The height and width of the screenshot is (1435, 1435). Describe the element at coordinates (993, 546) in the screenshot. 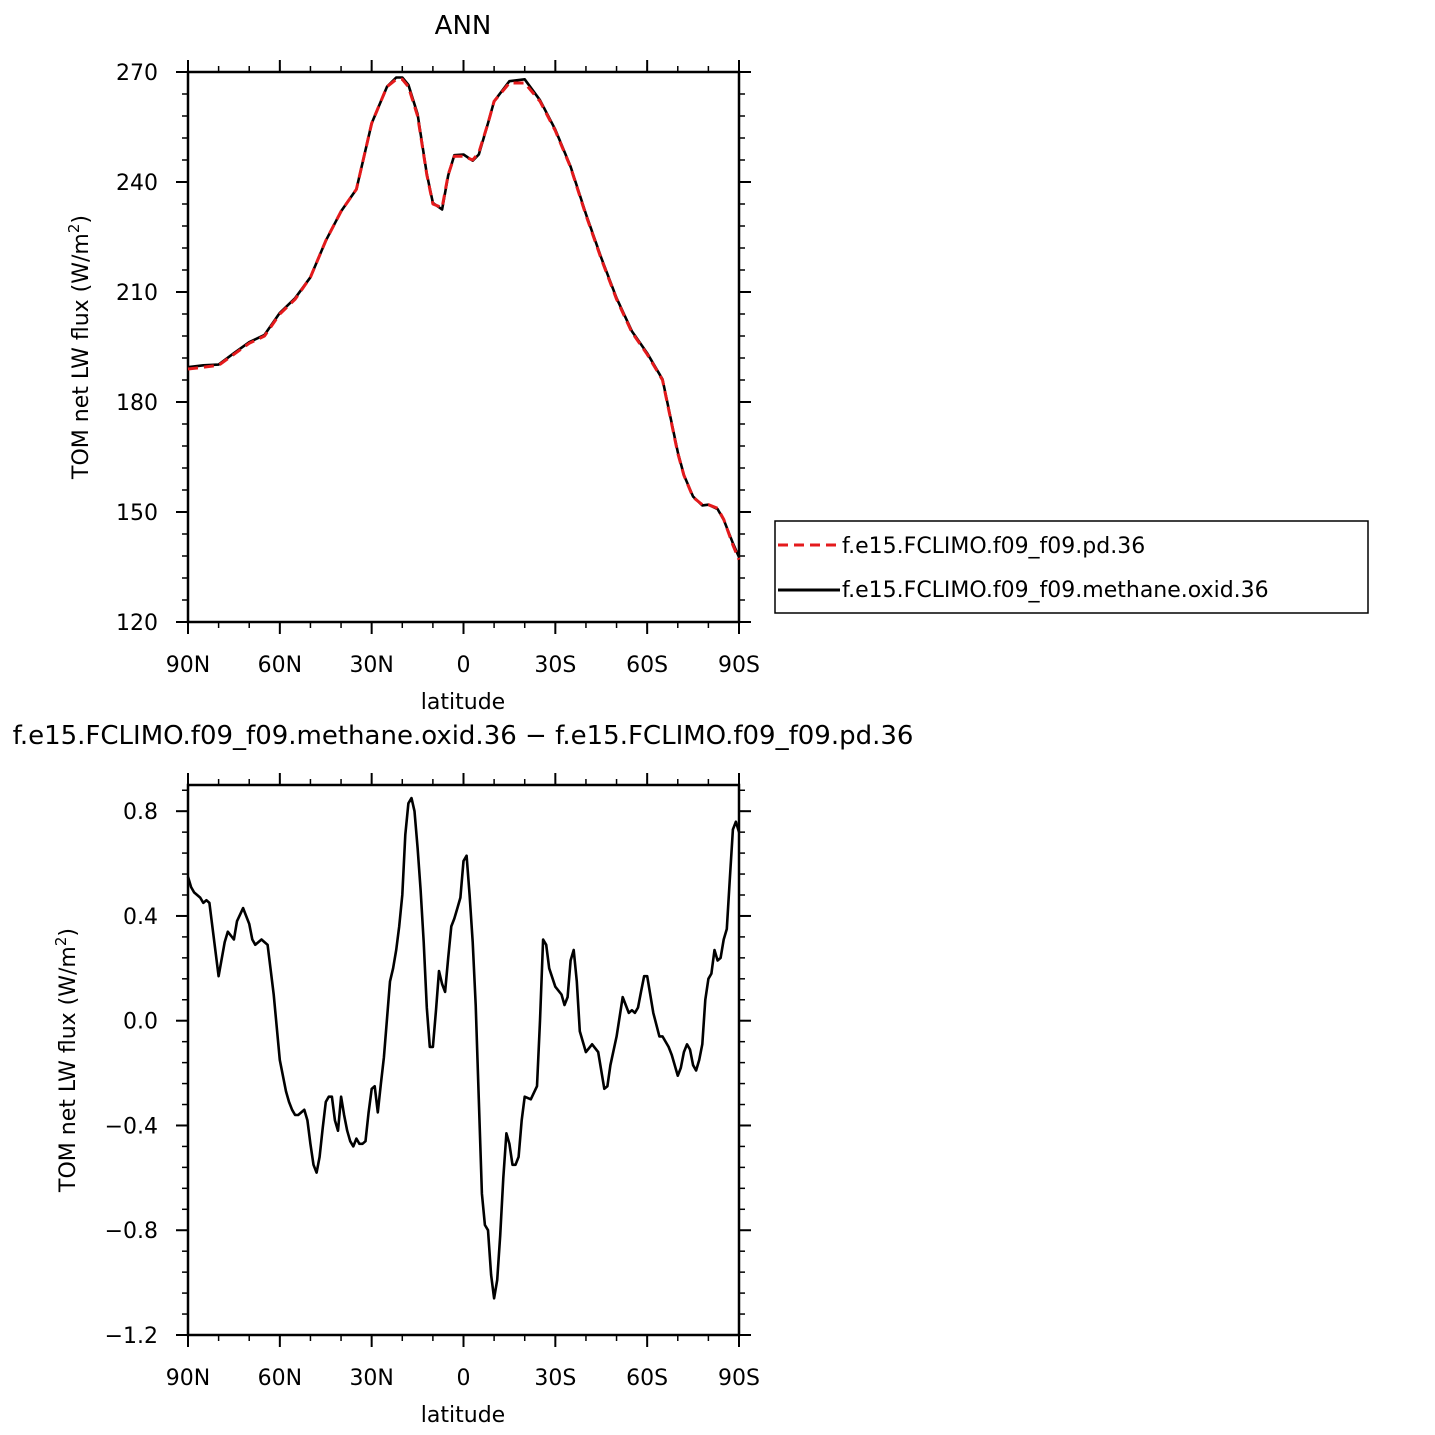

I see `legend-label-pd: f.e15.FCLIMO.f09_f09.pd.36` at that location.